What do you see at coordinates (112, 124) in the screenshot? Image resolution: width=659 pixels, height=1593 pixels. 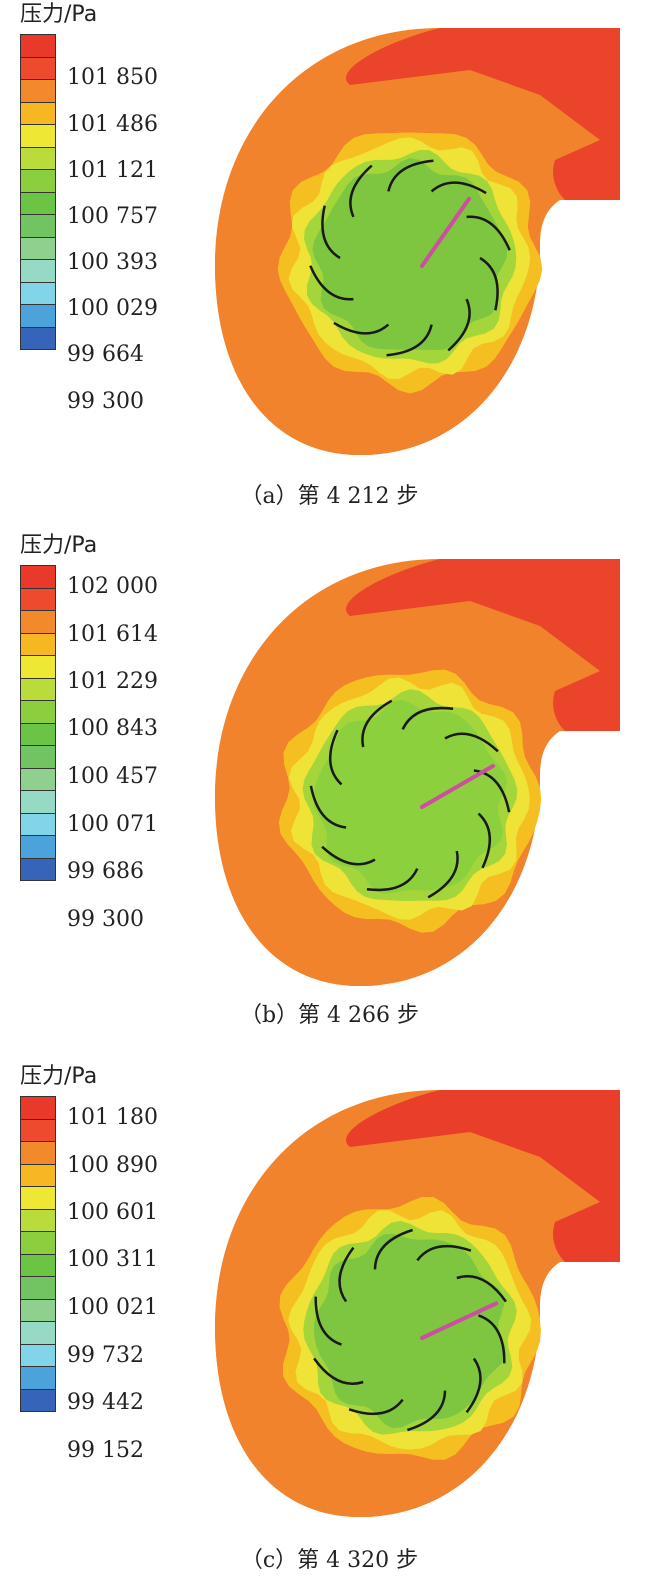 I see `legend-tick: 101 486` at bounding box center [112, 124].